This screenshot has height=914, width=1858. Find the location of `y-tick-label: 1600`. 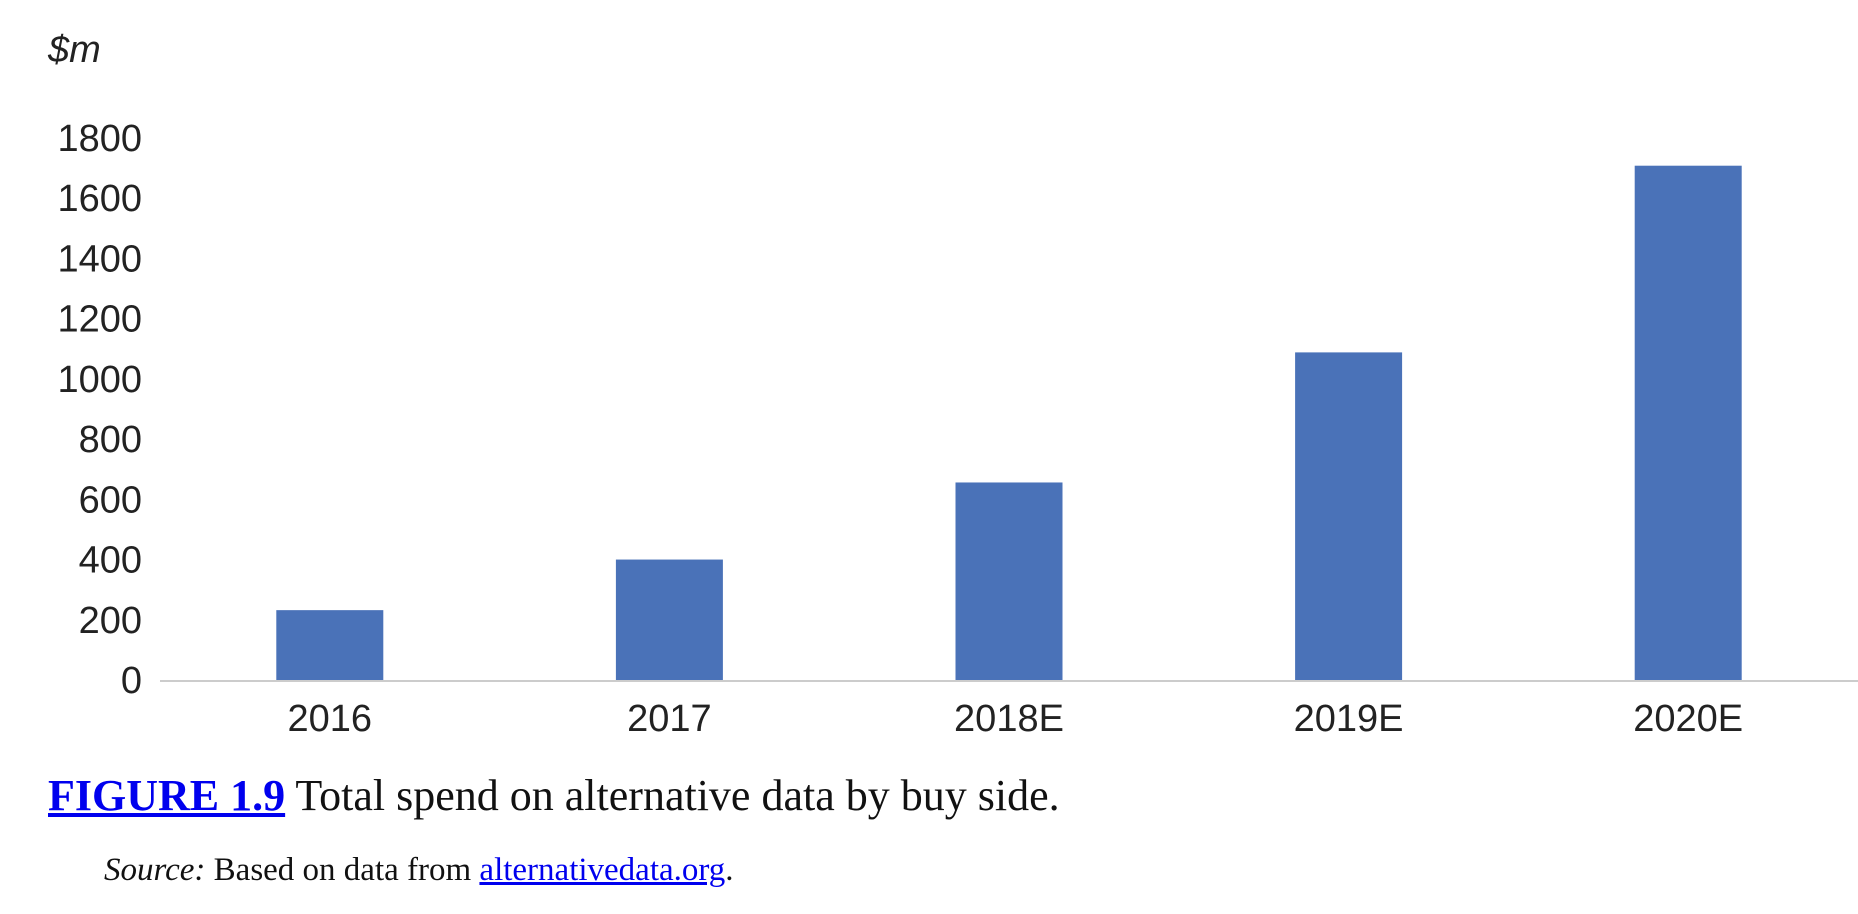

y-tick-label: 1600 is located at coordinates (99, 199).